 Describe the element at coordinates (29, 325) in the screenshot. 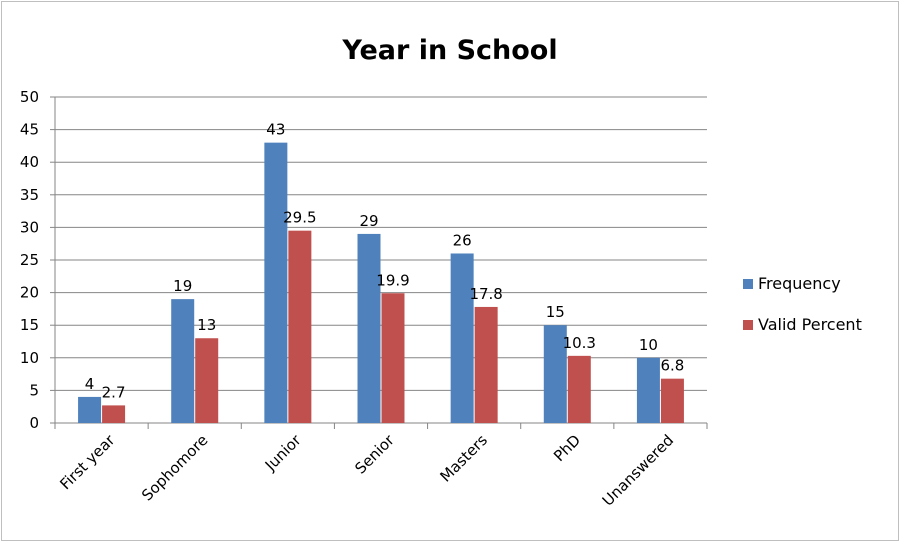

I see `y-tick-label: 15` at that location.